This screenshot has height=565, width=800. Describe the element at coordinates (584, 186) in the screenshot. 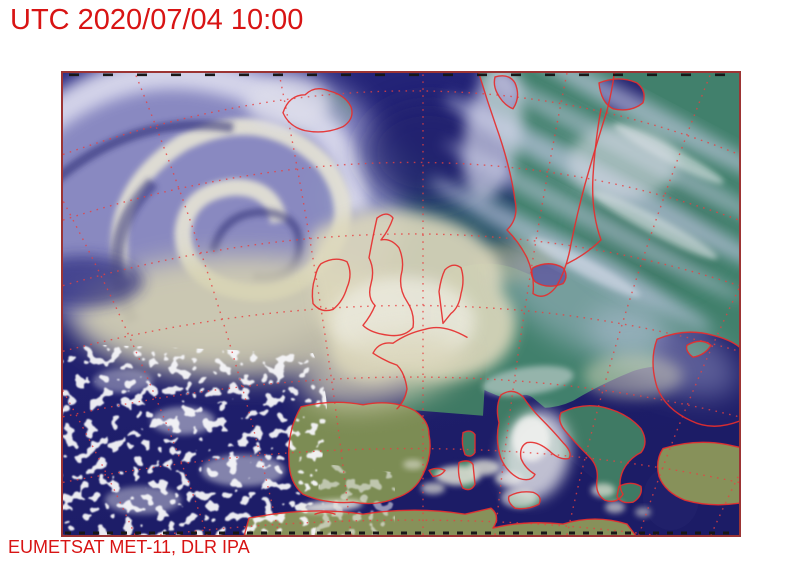

I see `baltic-coastline` at that location.